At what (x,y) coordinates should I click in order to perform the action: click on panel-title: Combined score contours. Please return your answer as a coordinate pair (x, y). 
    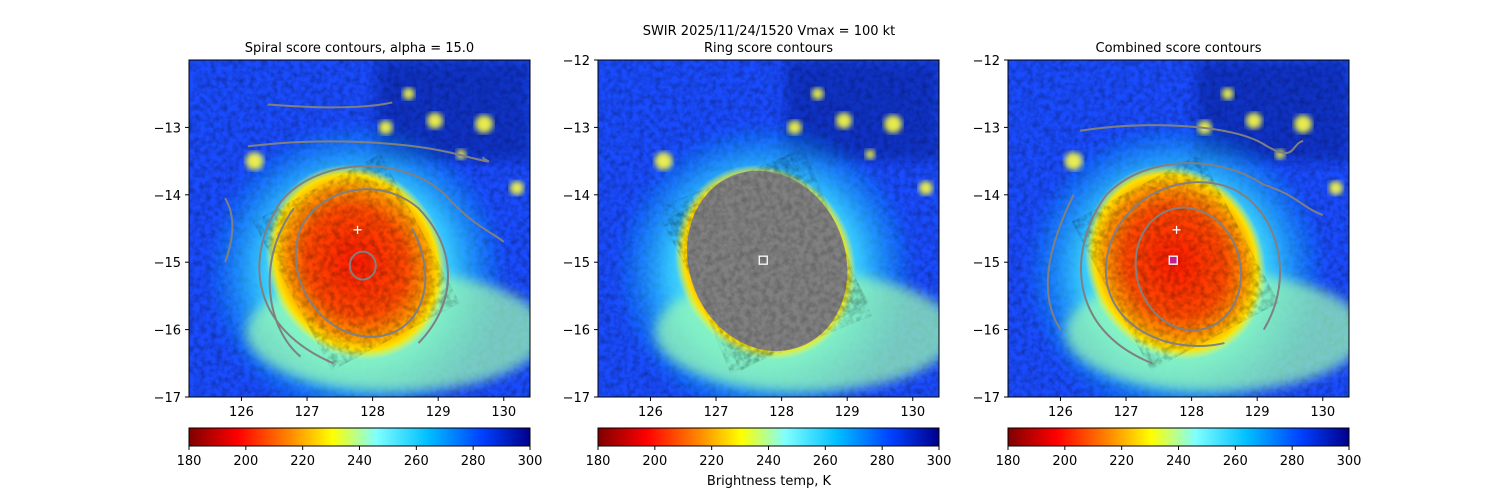
    Looking at the image, I should click on (1179, 48).